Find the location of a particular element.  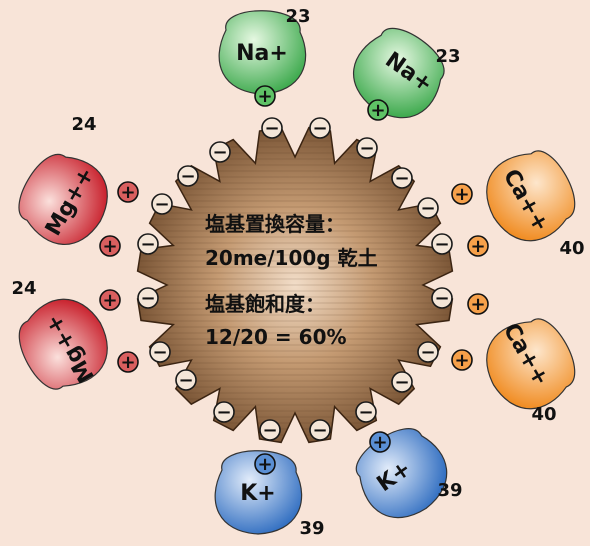

negative-charge-6: − is located at coordinates (402, 178).